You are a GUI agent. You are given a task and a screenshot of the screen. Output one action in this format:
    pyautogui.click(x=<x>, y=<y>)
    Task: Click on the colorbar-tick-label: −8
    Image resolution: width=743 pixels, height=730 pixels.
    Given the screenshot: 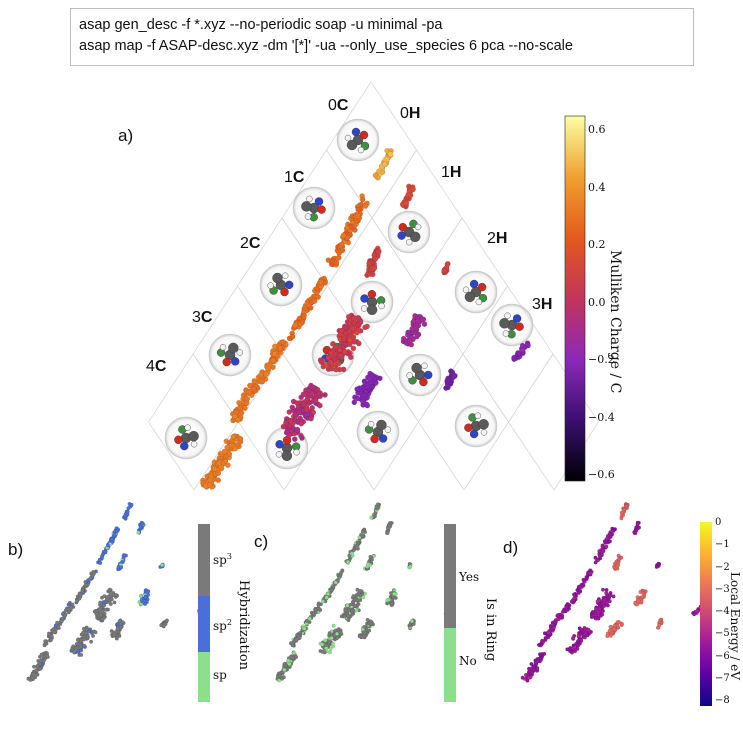 What is the action you would take?
    pyautogui.click(x=722, y=700)
    